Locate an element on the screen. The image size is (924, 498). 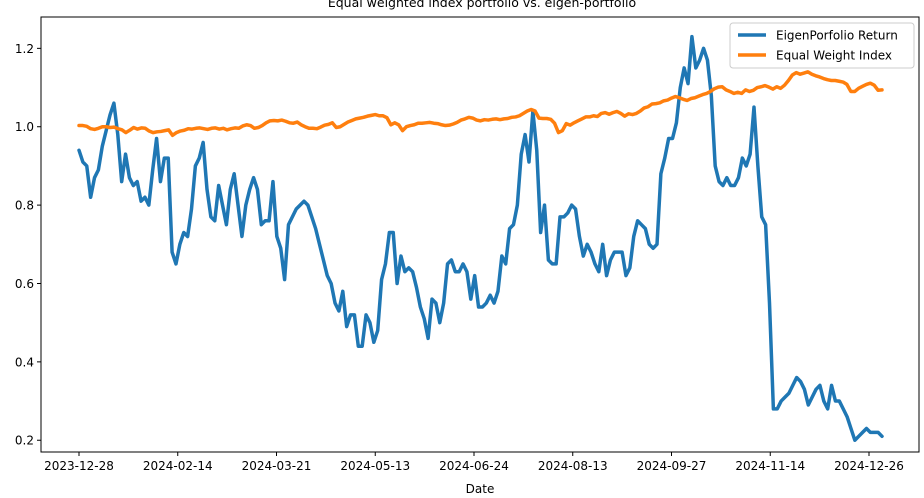
y-tick-label: 0.2 is located at coordinates (24, 441).